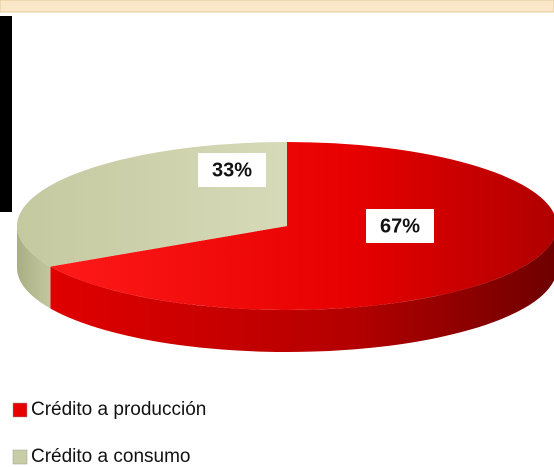 This screenshot has height=467, width=554. Describe the element at coordinates (34, 267) in the screenshot. I see `slice-side` at that location.